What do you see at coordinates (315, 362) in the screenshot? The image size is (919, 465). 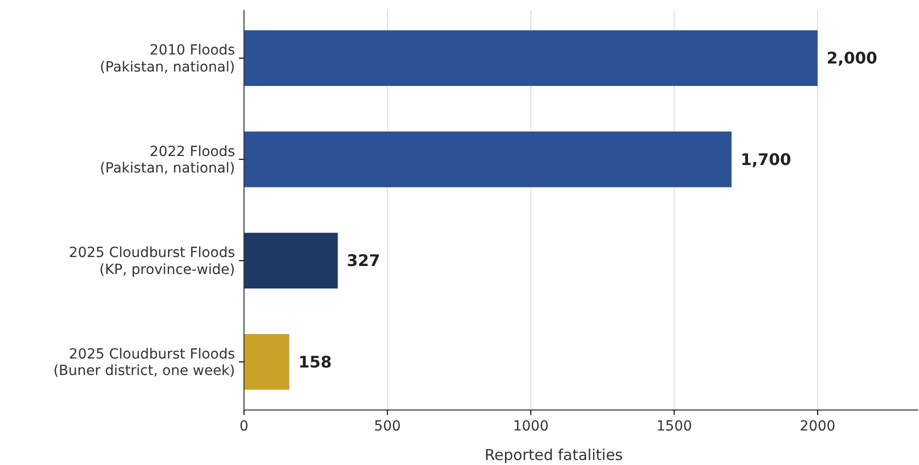 I see `data-label: 158` at bounding box center [315, 362].